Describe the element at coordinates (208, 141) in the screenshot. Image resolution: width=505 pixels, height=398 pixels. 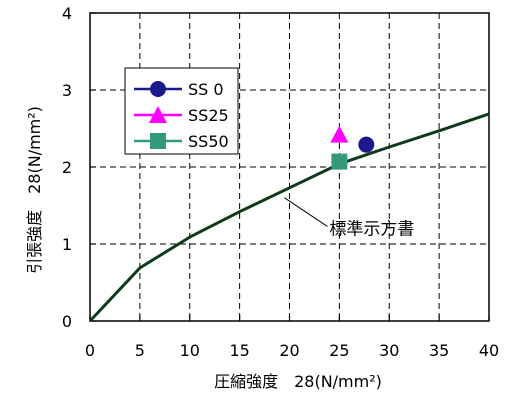
I see `legend-label: SS50` at that location.